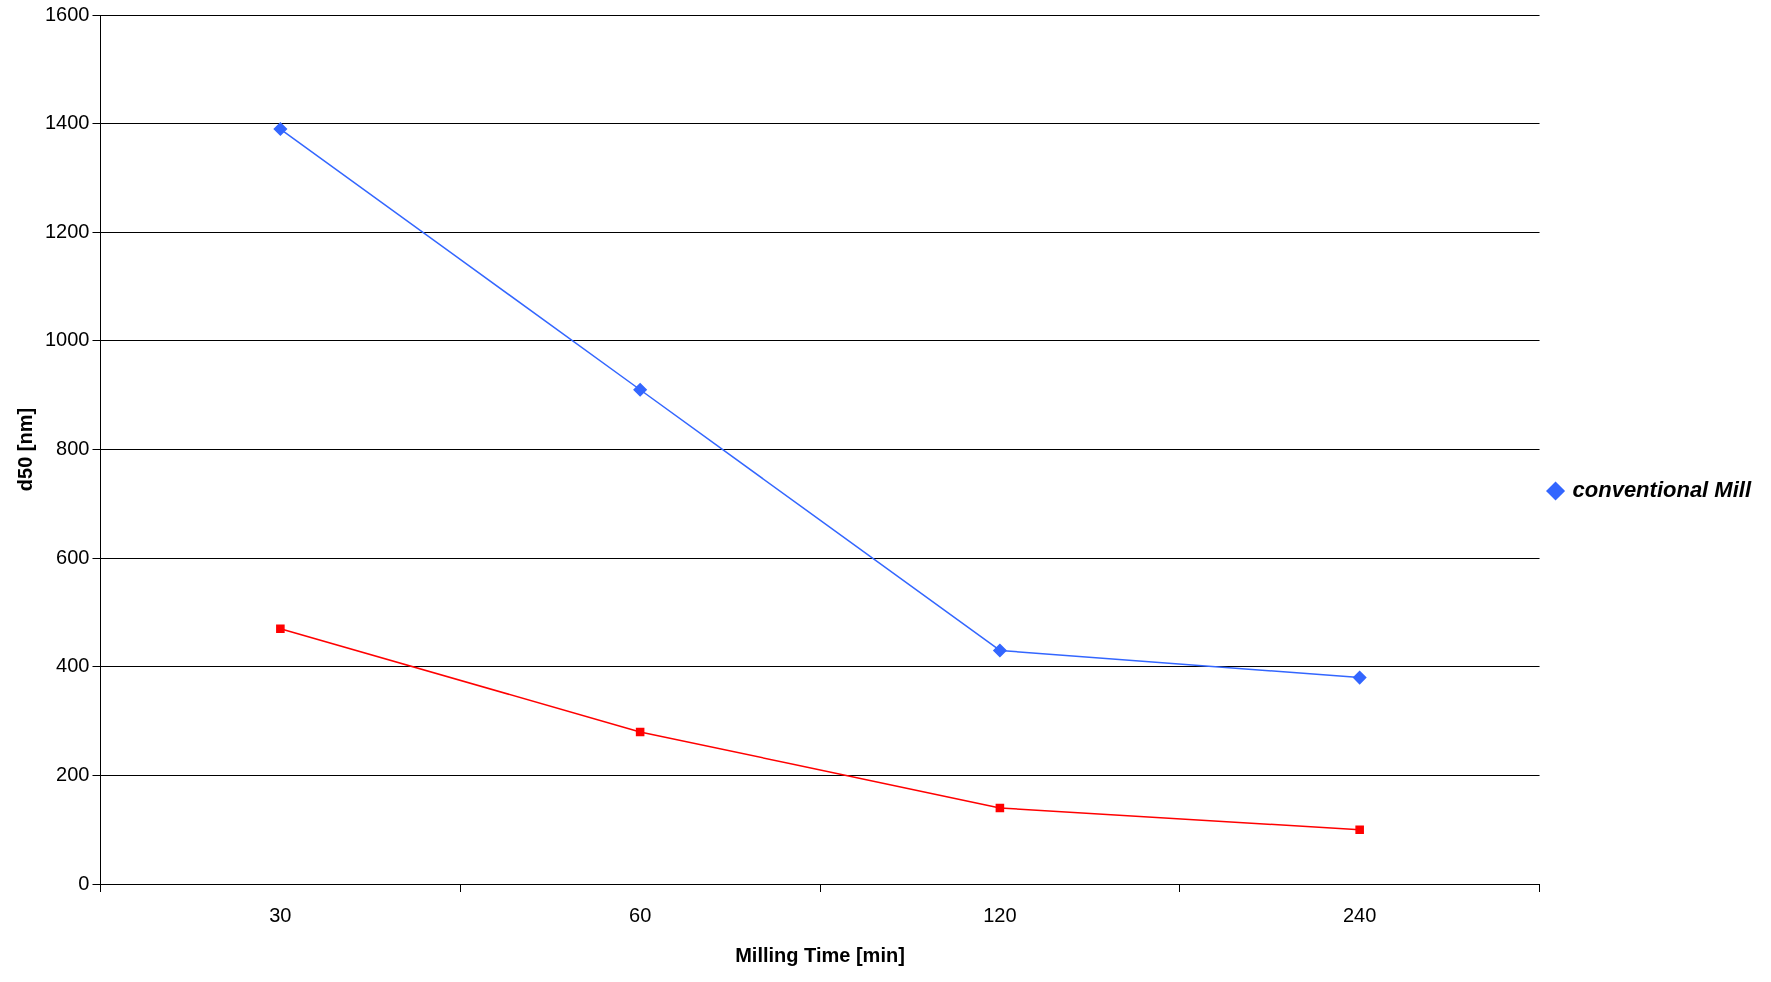 Image resolution: width=1771 pixels, height=982 pixels. I want to click on x-tick-label: 60, so click(640, 914).